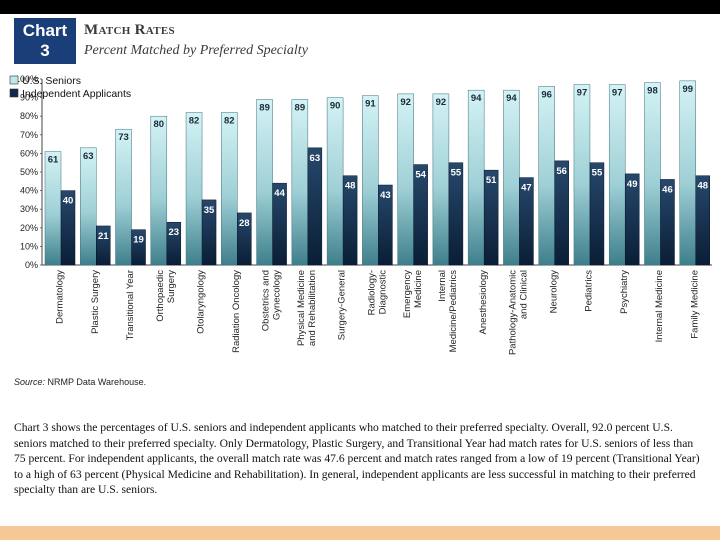 This screenshot has height=540, width=720. Describe the element at coordinates (546, 94) in the screenshot. I see `bar-label-us-seniors: 96` at that location.